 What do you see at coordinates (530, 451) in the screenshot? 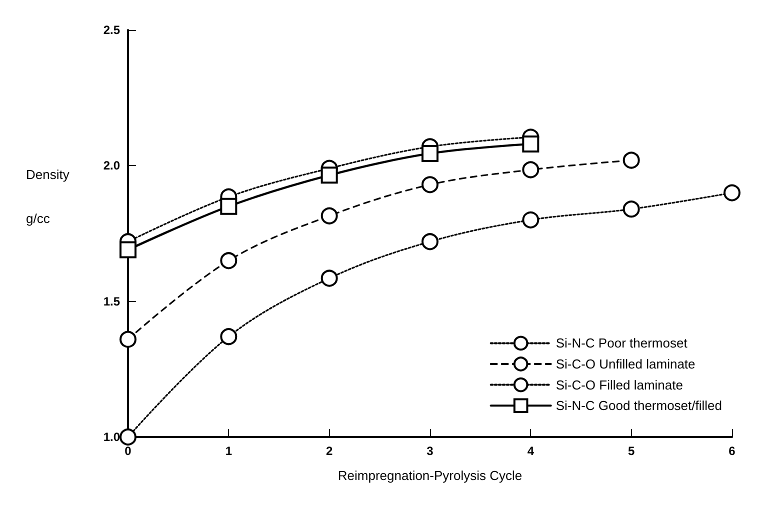
I see `x-tick-label: 4` at bounding box center [530, 451].